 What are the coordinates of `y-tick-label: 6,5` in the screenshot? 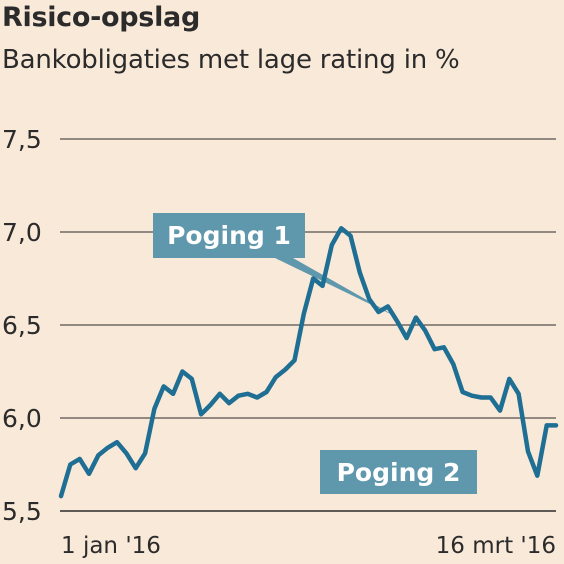 It's located at (22, 325).